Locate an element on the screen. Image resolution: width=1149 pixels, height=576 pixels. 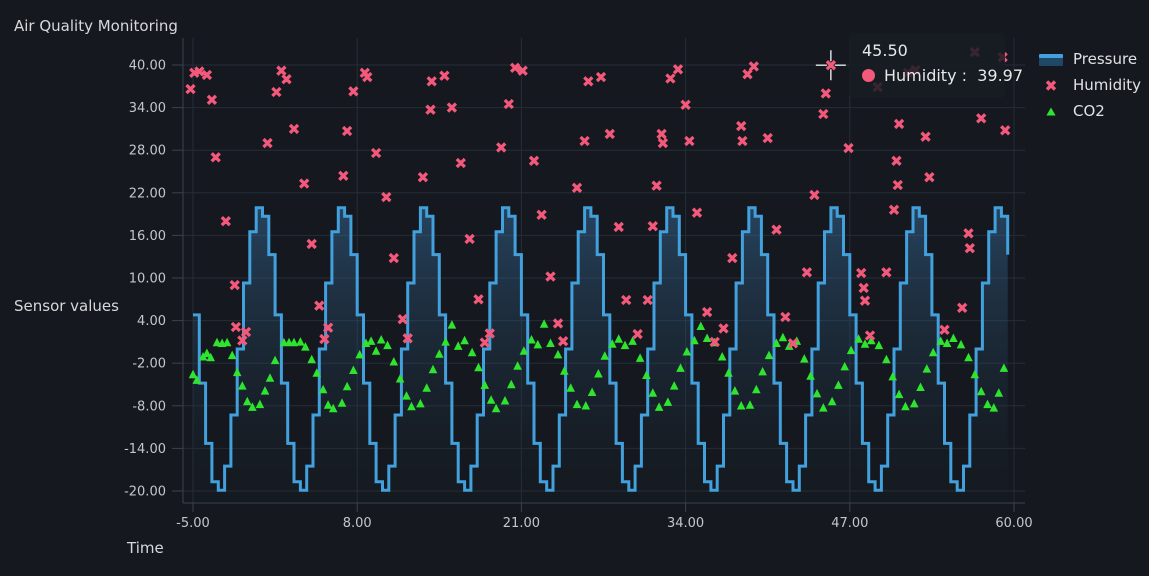
y-tick-label: -2.00 is located at coordinates (149, 364).